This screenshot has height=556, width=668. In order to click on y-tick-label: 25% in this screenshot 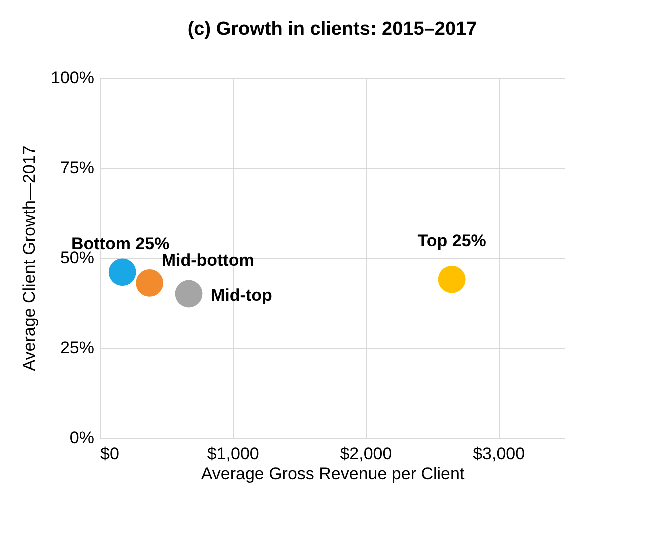, I will do `click(77, 348)`.